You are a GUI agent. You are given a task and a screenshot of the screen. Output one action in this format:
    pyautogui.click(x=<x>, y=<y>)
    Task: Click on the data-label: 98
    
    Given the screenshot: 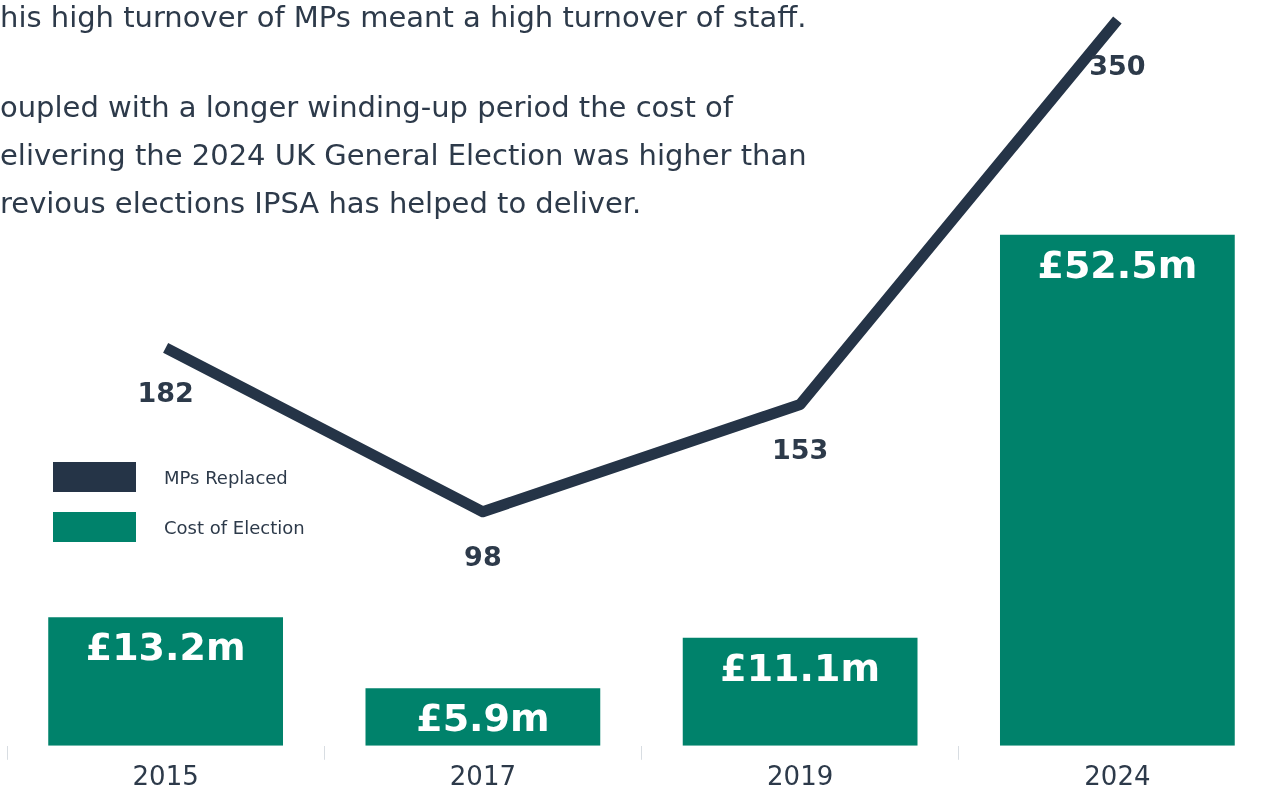 What is the action you would take?
    pyautogui.click(x=483, y=557)
    